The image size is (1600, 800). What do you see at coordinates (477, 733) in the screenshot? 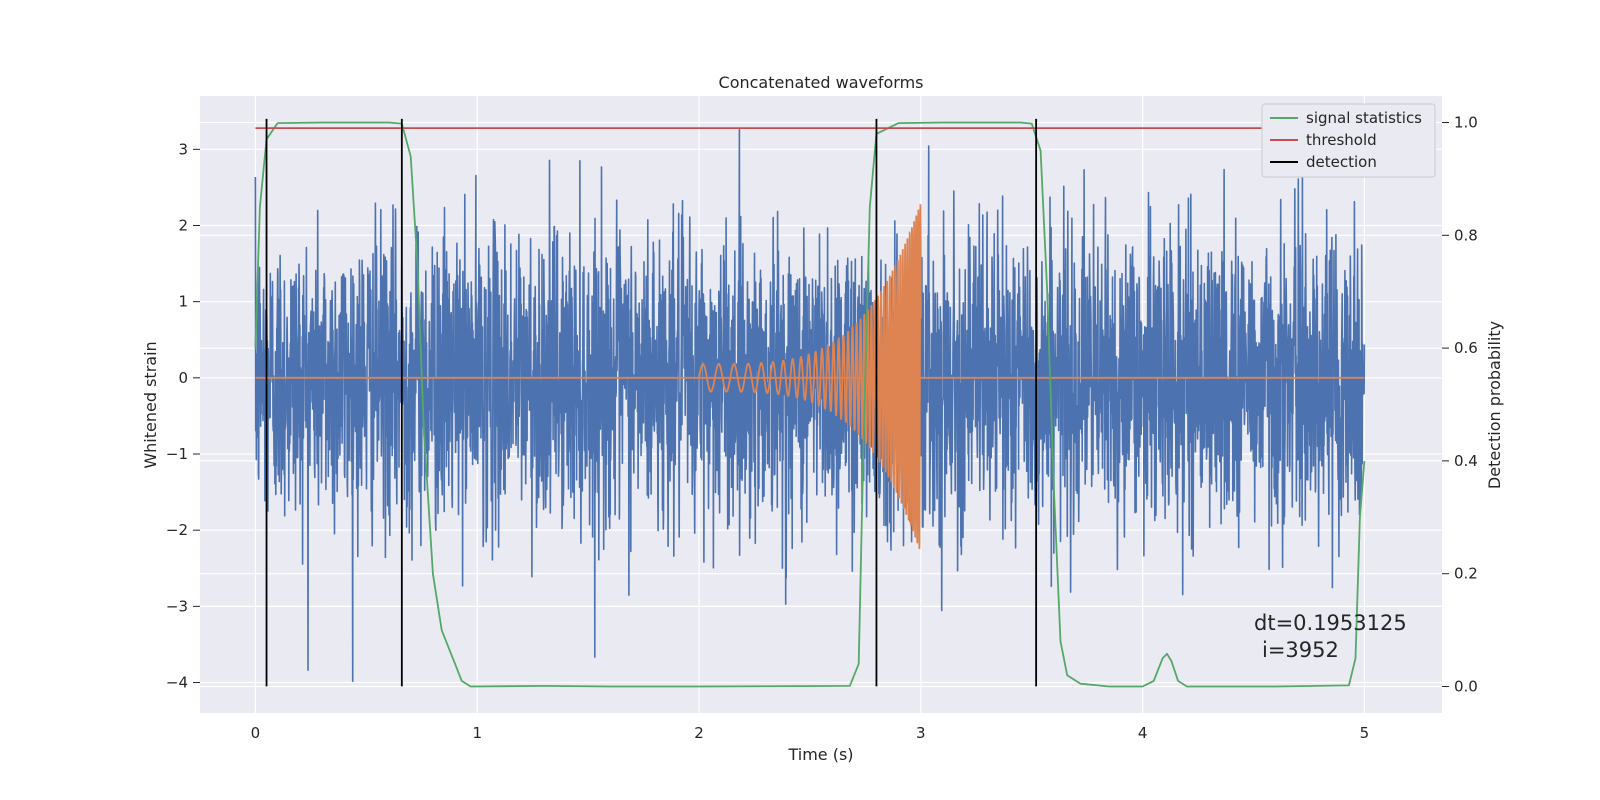
I see `x-tick-label: 1` at bounding box center [477, 733].